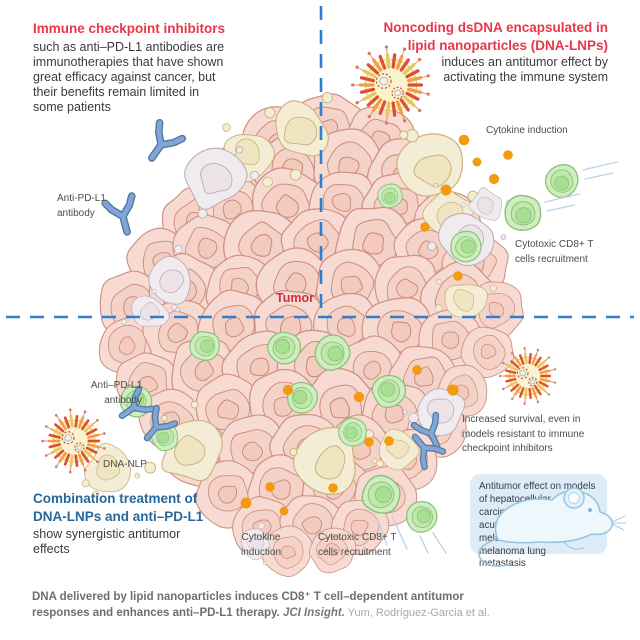 The width and height of the screenshot is (640, 640). What do you see at coordinates (574, 498) in the screenshot?
I see `mouse-inner-ear` at bounding box center [574, 498].